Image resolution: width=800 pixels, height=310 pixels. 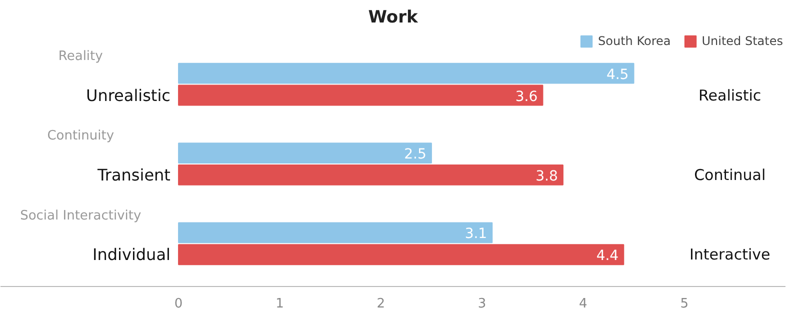 What do you see at coordinates (730, 95) in the screenshot?
I see `annotation: Realistic` at bounding box center [730, 95].